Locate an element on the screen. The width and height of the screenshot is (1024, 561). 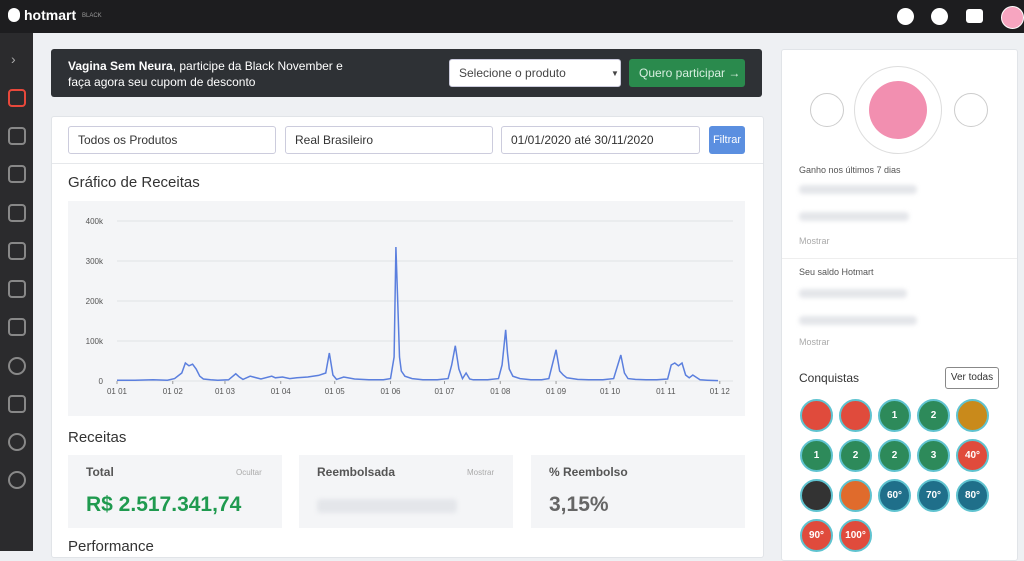
join-label: Quero participar is located at coordinates (682, 73).